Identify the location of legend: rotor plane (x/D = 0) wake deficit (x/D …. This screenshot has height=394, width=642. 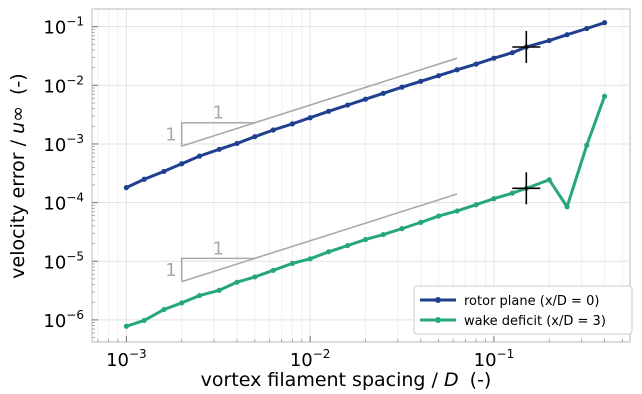
(523, 310).